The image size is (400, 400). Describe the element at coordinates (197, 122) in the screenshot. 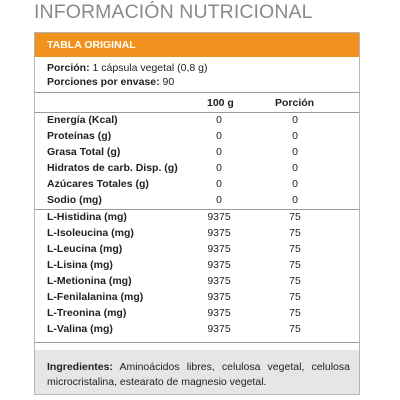

I see `table-row: Energía (Kcal) 0 0` at that location.